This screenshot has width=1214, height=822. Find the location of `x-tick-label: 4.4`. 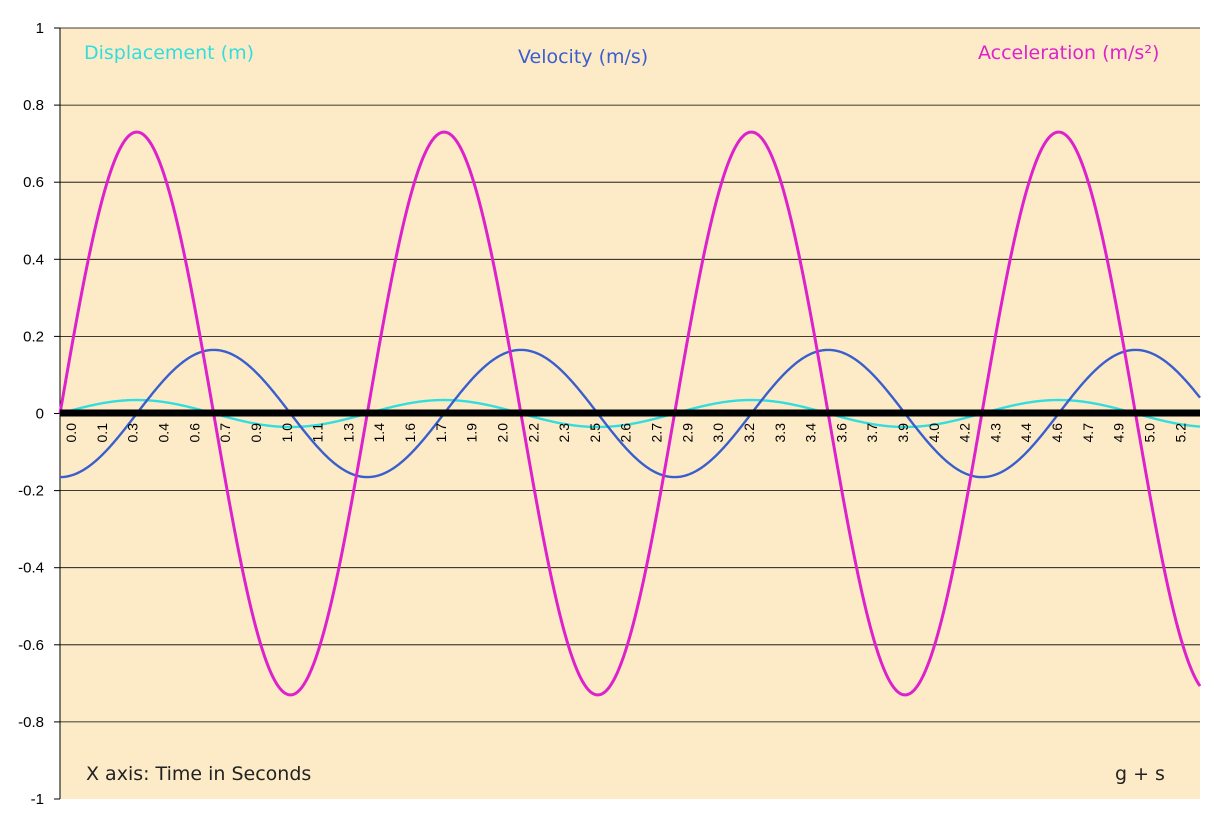

x-tick-label: 4.4 is located at coordinates (1026, 433).